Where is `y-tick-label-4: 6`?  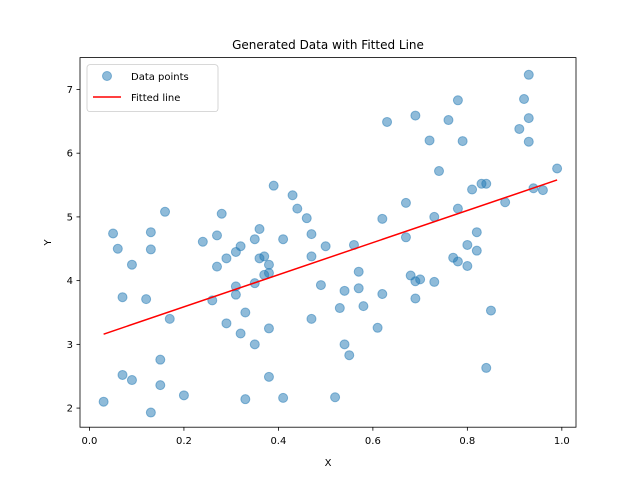
y-tick-label-4: 6 is located at coordinates (70, 154).